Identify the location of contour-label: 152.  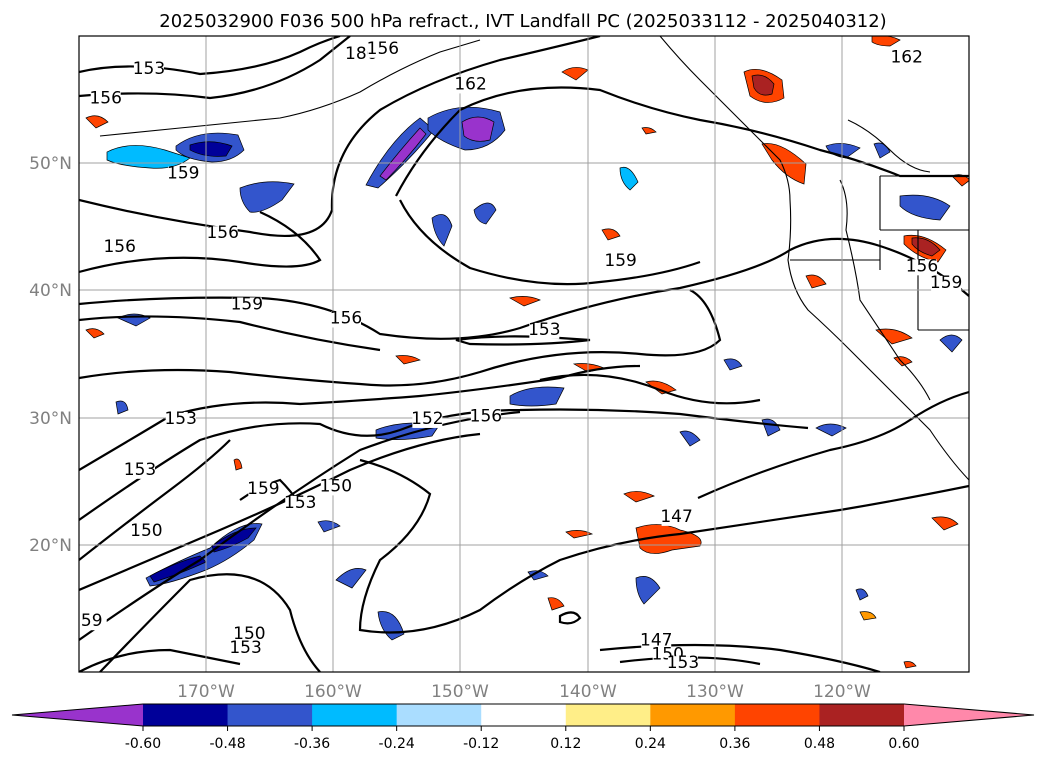
(427, 419).